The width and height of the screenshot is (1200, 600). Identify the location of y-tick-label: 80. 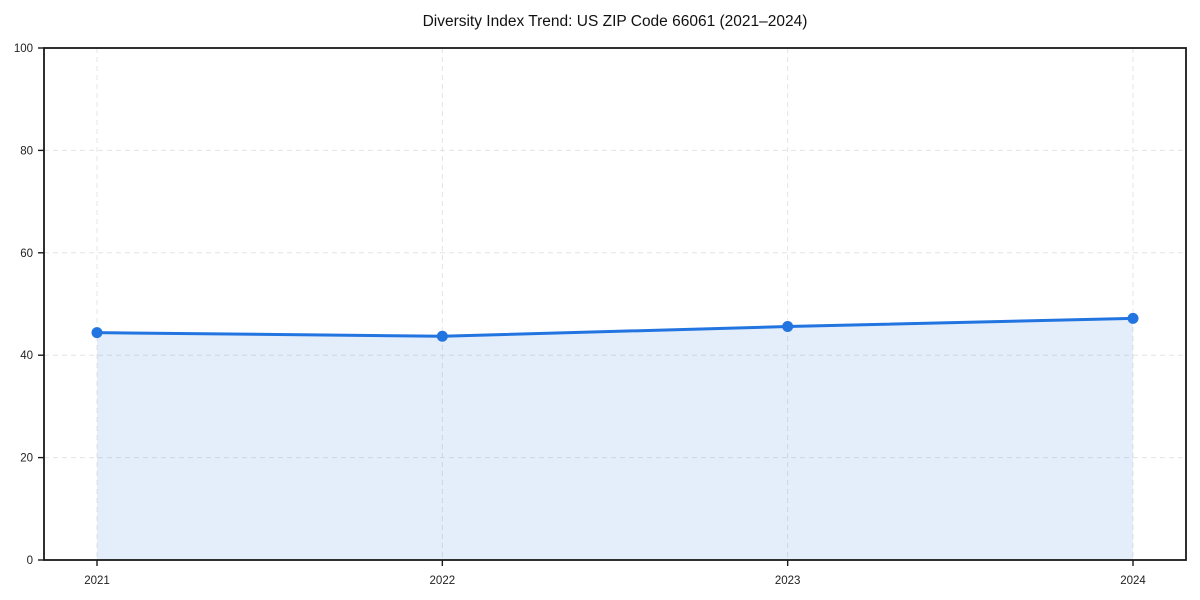
(26, 151).